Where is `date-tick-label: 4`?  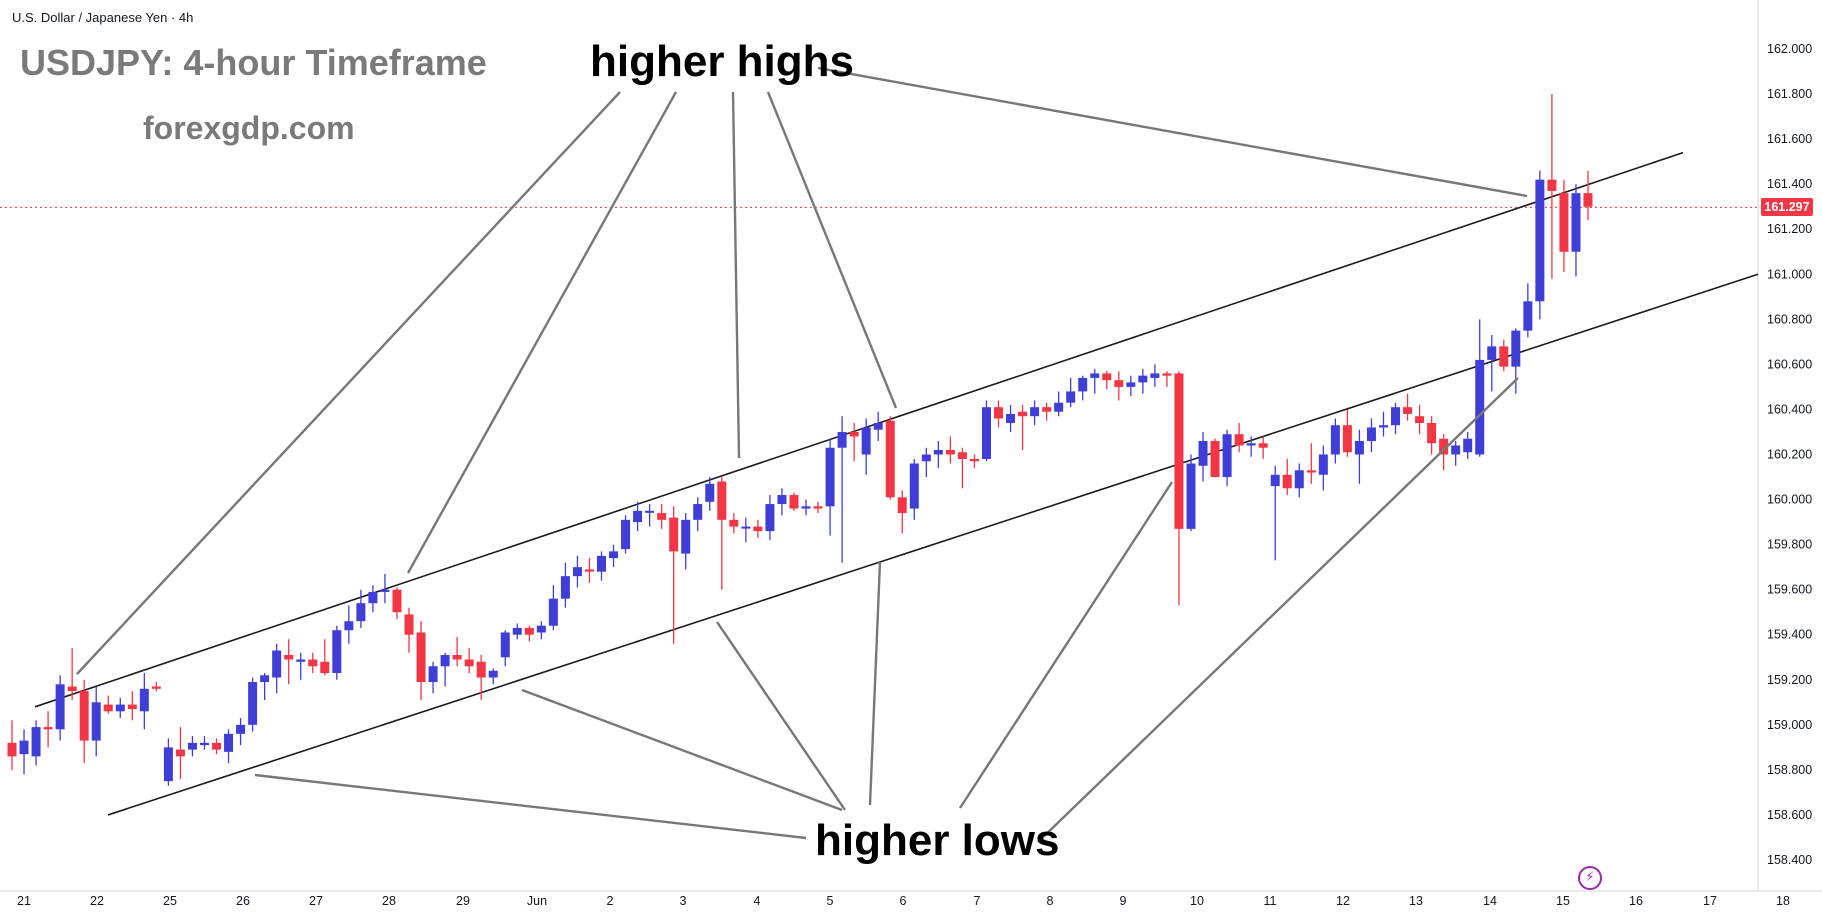 date-tick-label: 4 is located at coordinates (757, 901).